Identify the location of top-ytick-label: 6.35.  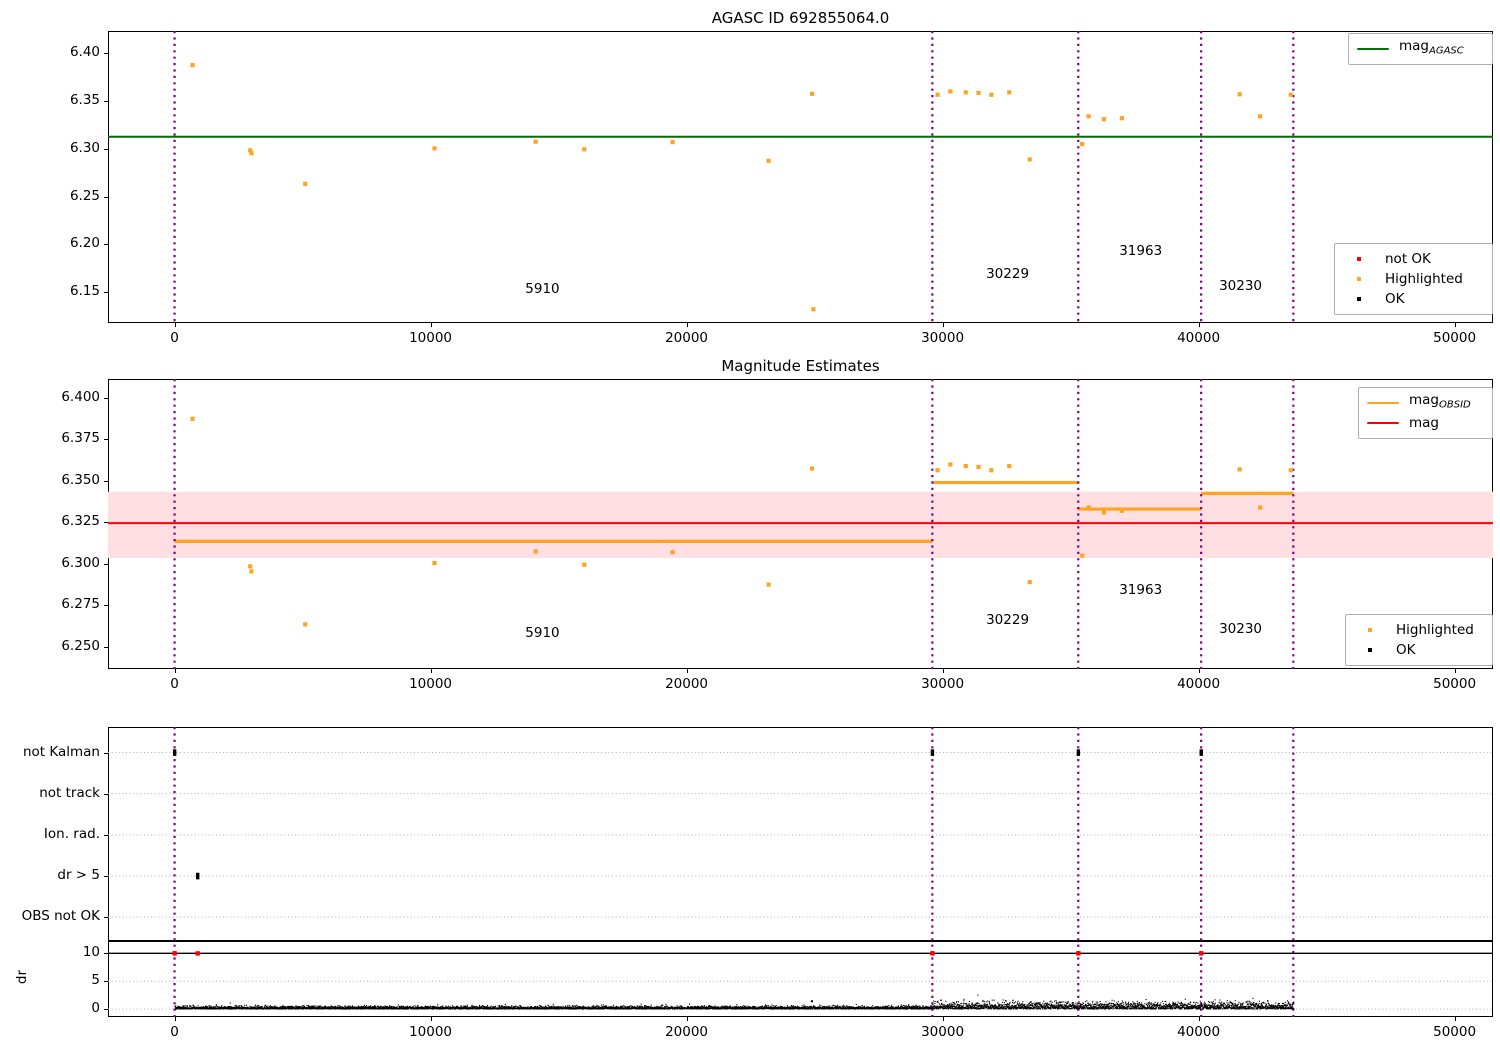
(84, 99).